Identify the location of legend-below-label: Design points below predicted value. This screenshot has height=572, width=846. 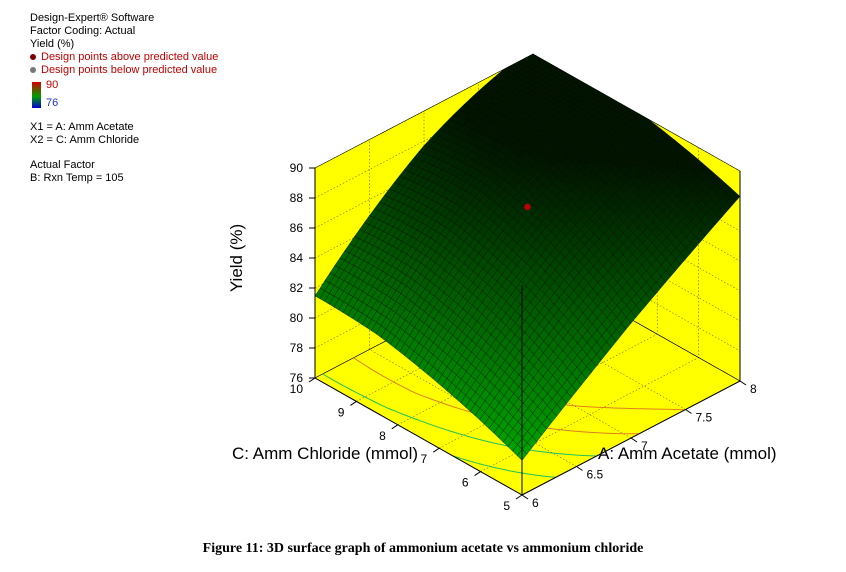
(129, 70).